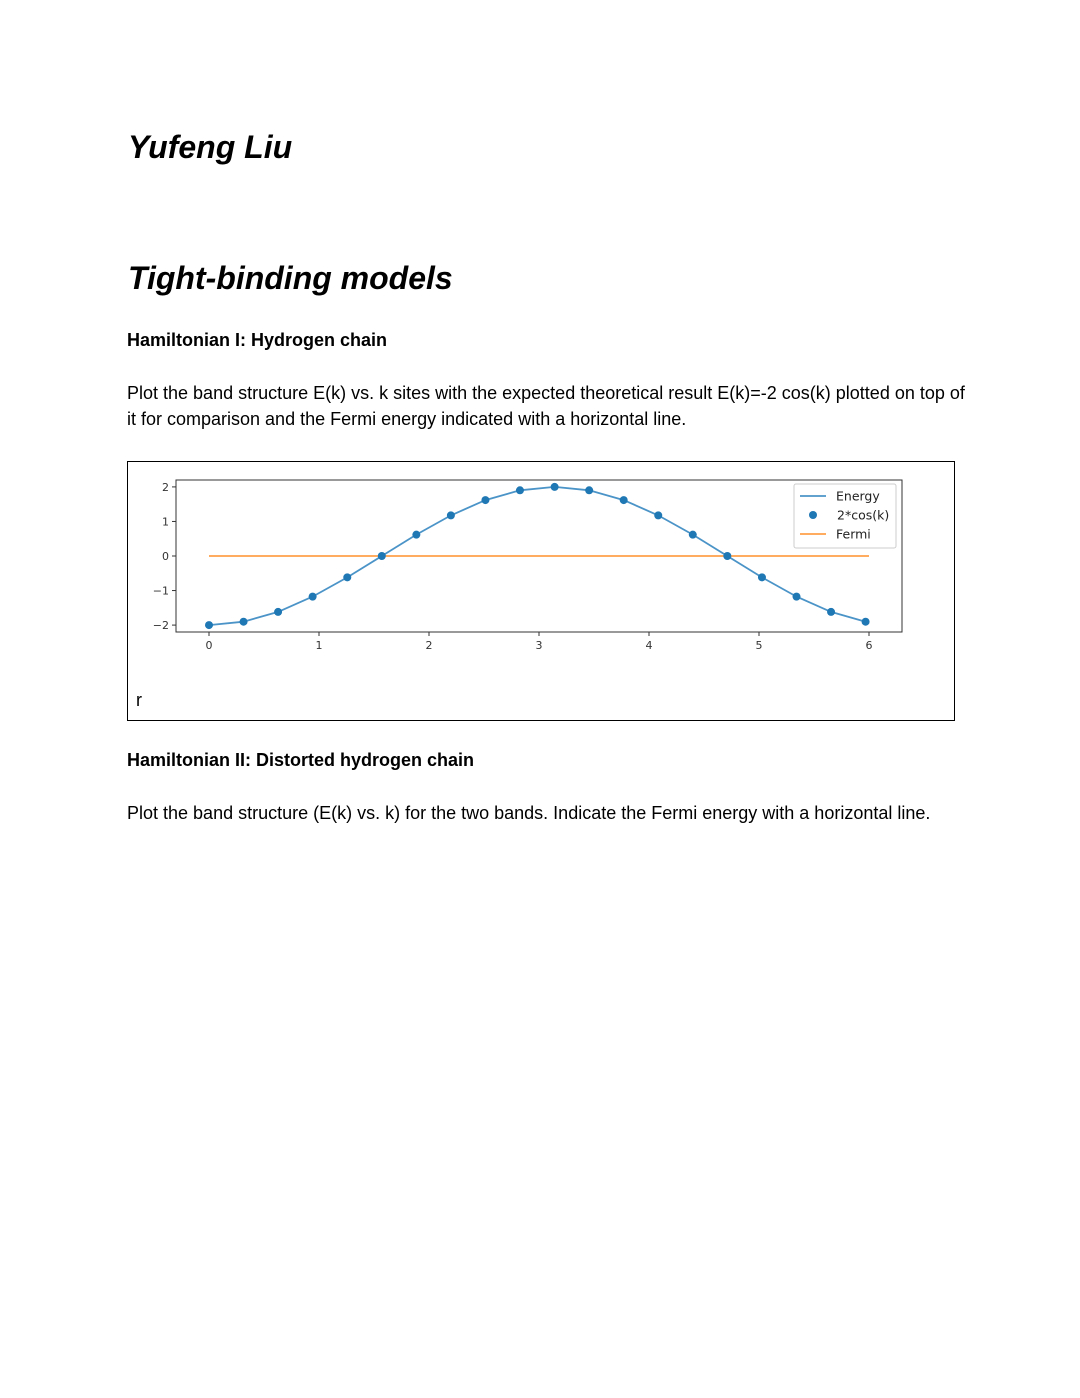 The image size is (1080, 1398). Describe the element at coordinates (209, 645) in the screenshot. I see `x-tick-label: 0` at that location.